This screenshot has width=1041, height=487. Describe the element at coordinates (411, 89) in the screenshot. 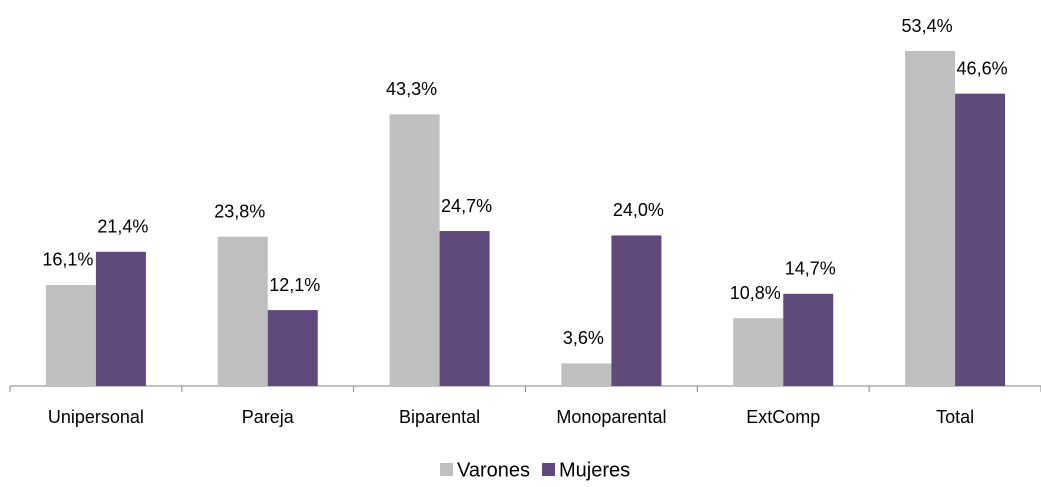

I see `value-label: 43,3%` at that location.